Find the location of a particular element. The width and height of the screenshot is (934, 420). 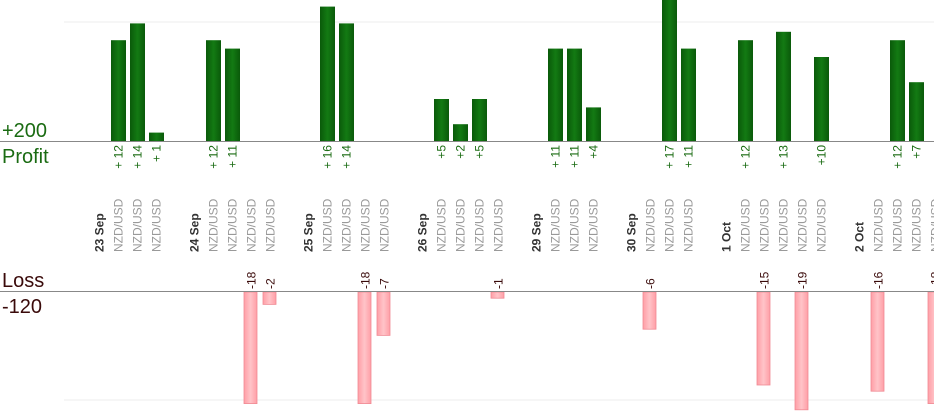

profit-value-label: + 16 is located at coordinates (328, 157).